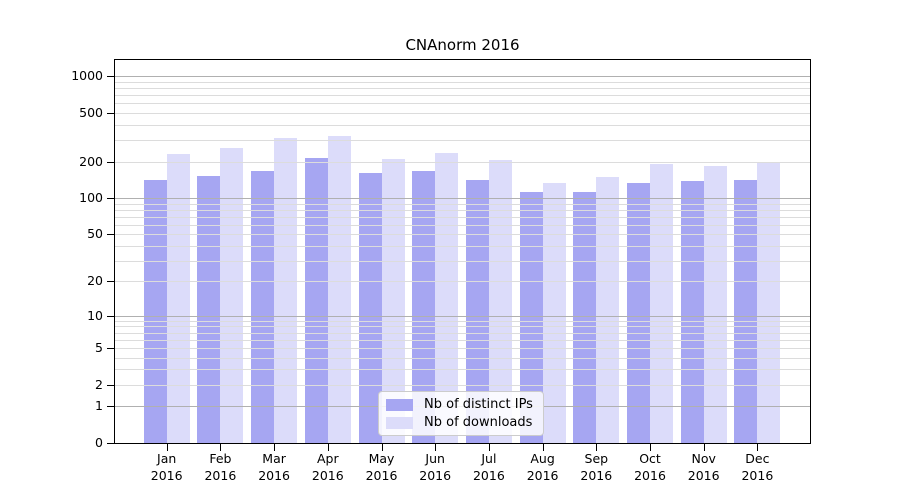 Image resolution: width=900 pixels, height=500 pixels. I want to click on bar-downloads-nov, so click(715, 304).